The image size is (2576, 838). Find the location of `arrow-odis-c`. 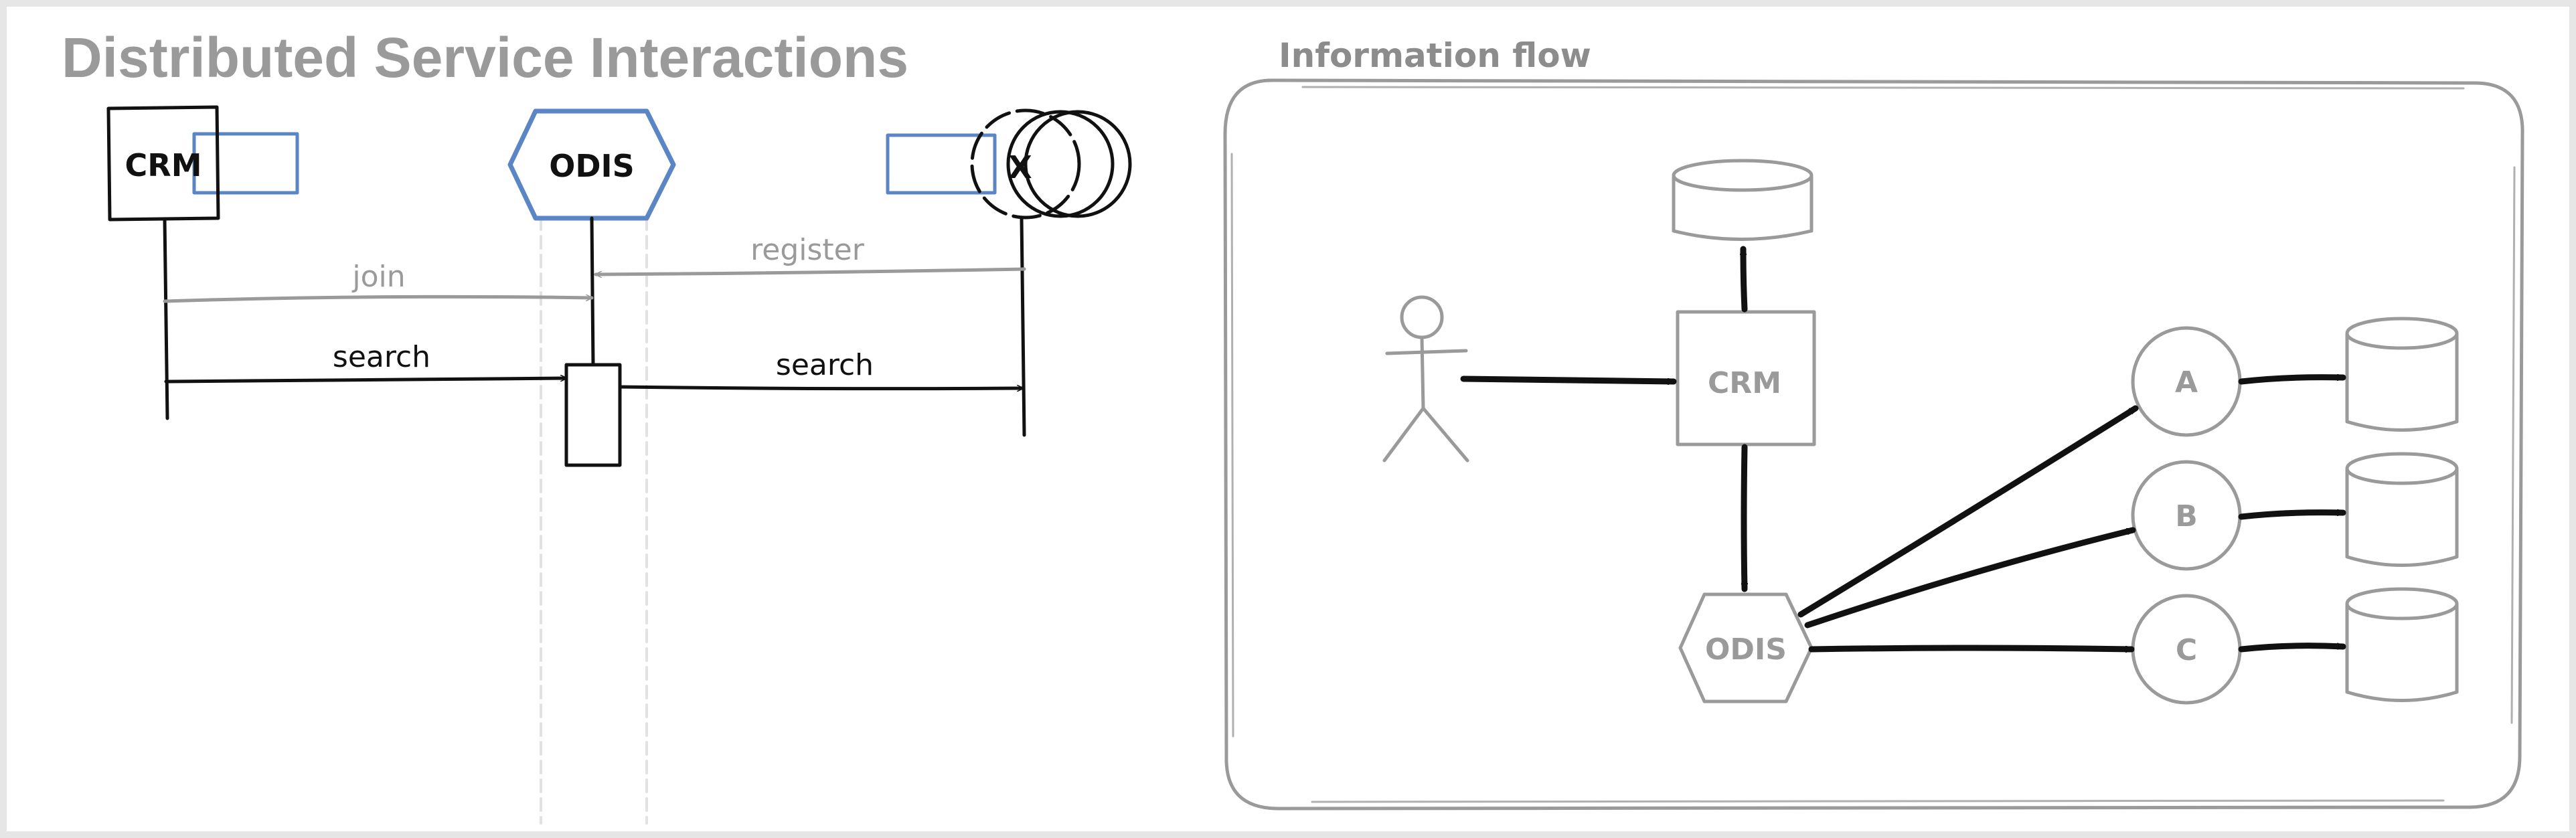

arrow-odis-c is located at coordinates (1972, 647).